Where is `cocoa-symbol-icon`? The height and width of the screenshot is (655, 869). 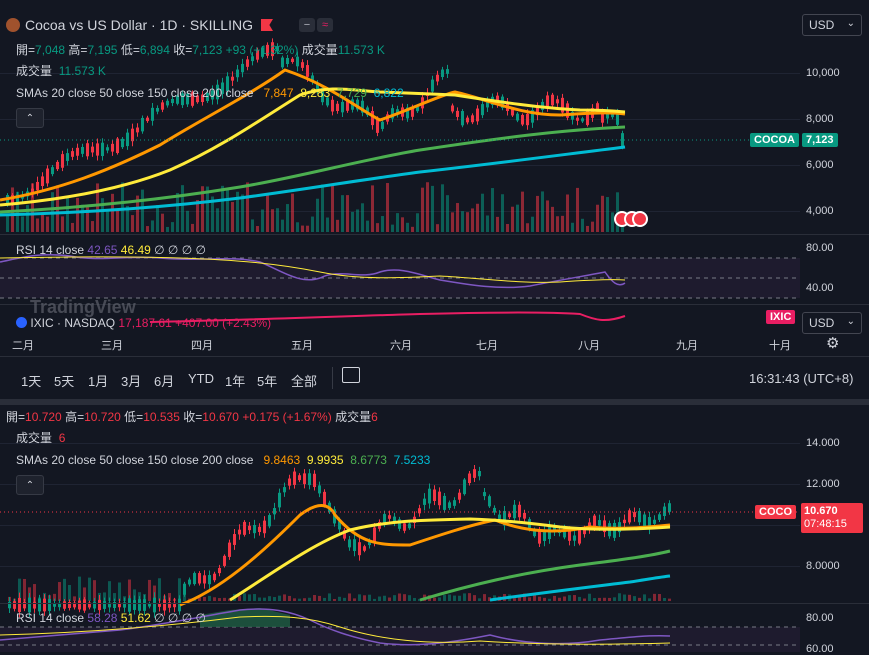 cocoa-symbol-icon is located at coordinates (13, 25).